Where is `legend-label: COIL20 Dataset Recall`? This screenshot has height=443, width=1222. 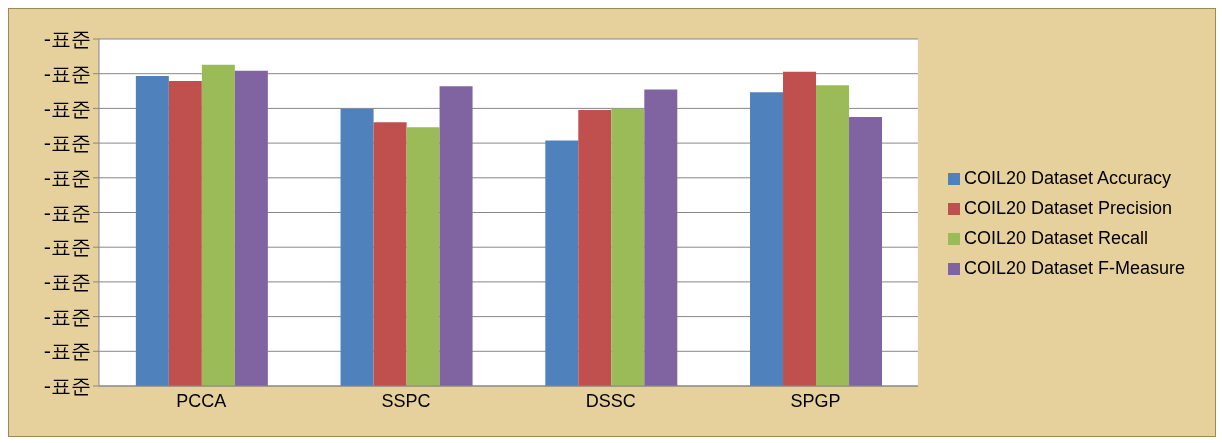
legend-label: COIL20 Dataset Recall is located at coordinates (1055, 237).